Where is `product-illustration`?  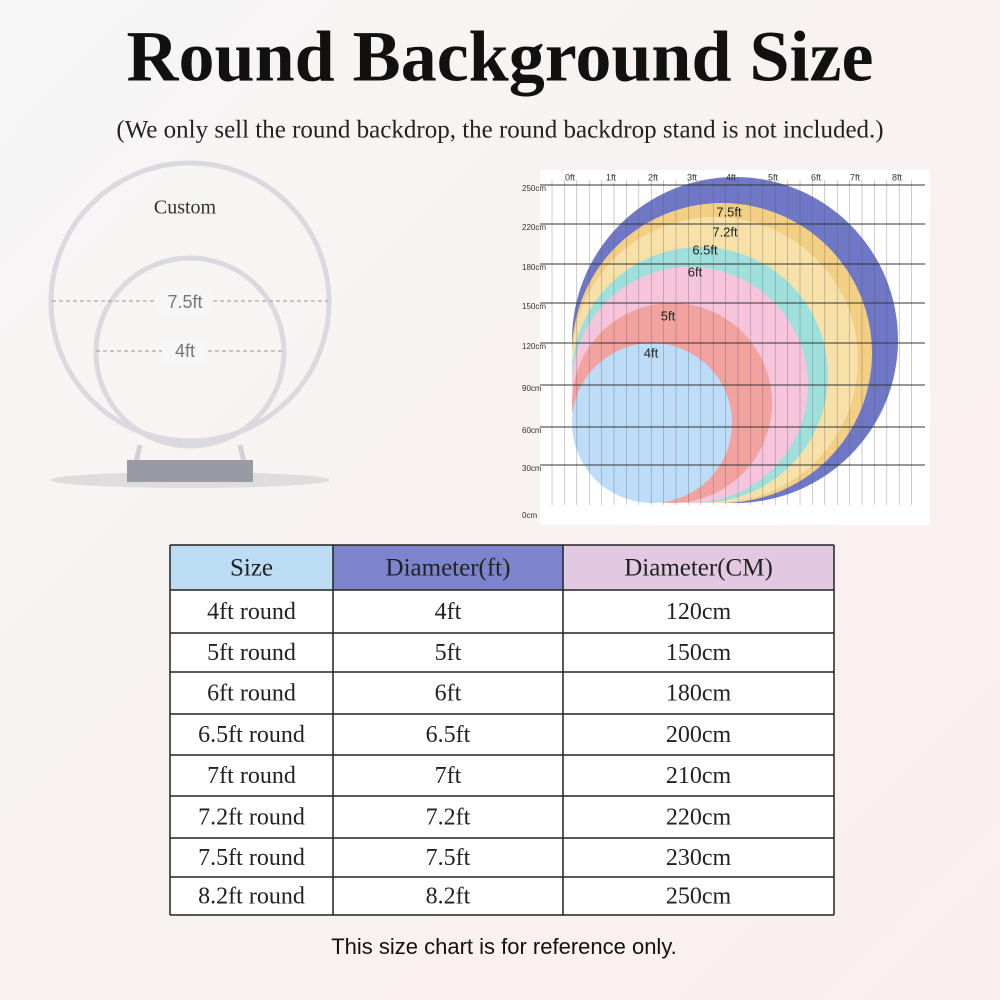
product-illustration is located at coordinates (190, 324).